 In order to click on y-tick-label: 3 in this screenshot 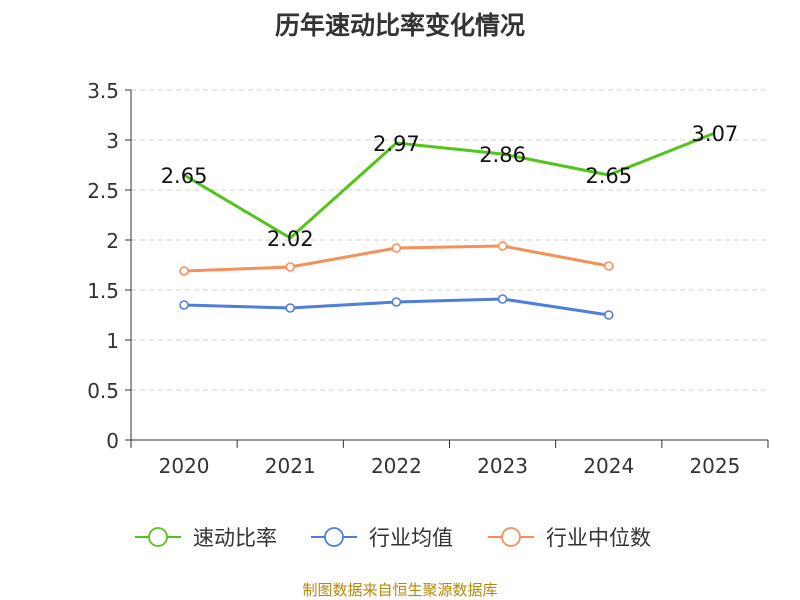, I will do `click(112, 141)`.